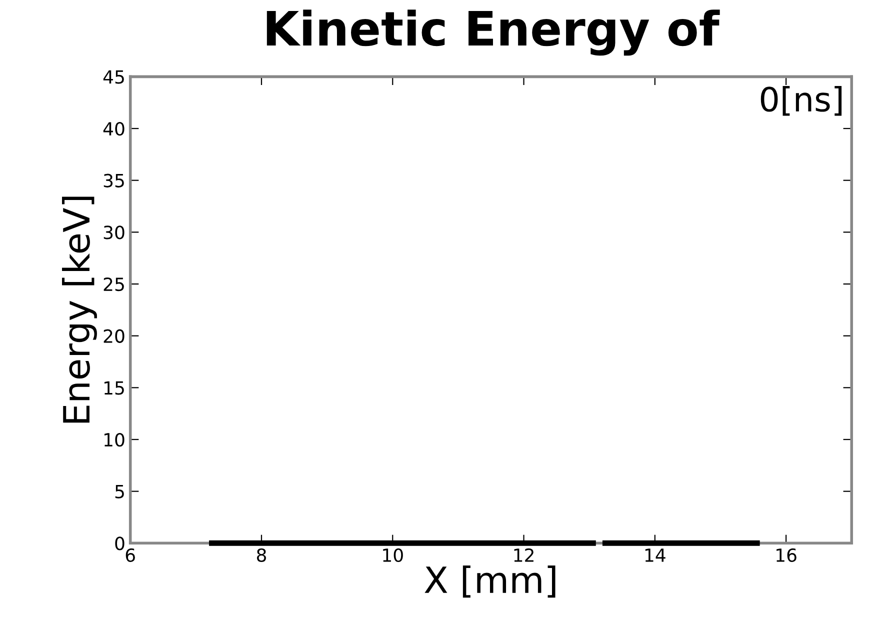 The width and height of the screenshot is (869, 639). I want to click on x-tick-label: 6, so click(130, 555).